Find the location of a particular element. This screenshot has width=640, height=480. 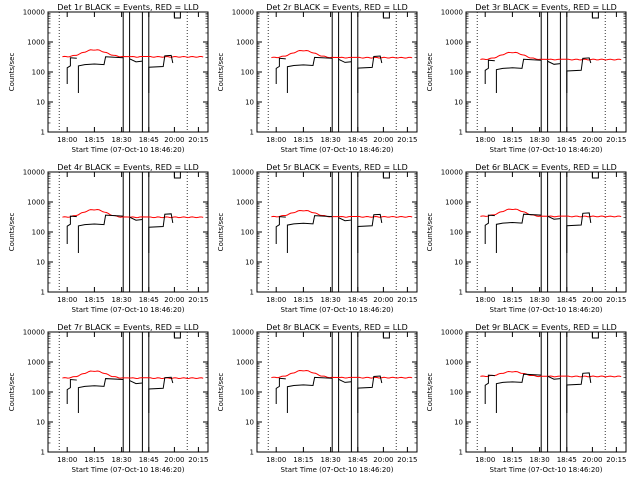

panel-title: Det 1r BLACK = Events, RED = LLD is located at coordinates (128, 7).